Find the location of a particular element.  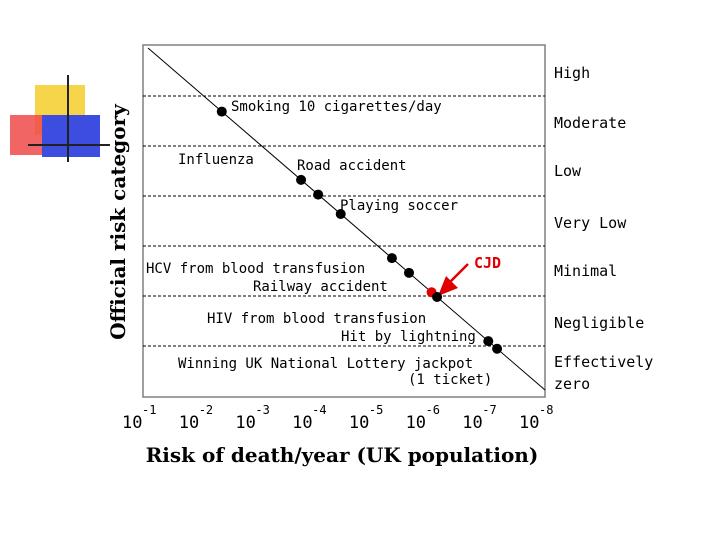

category-label: Very Low is located at coordinates (590, 223).